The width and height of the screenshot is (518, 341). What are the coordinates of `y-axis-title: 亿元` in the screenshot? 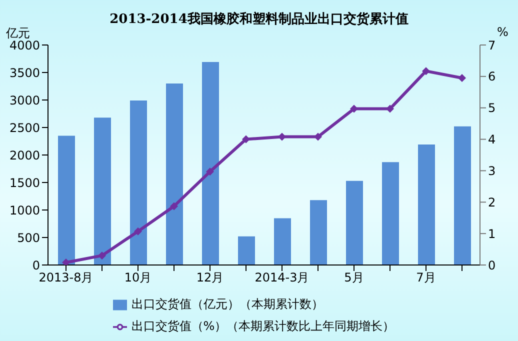 It's located at (18, 32).